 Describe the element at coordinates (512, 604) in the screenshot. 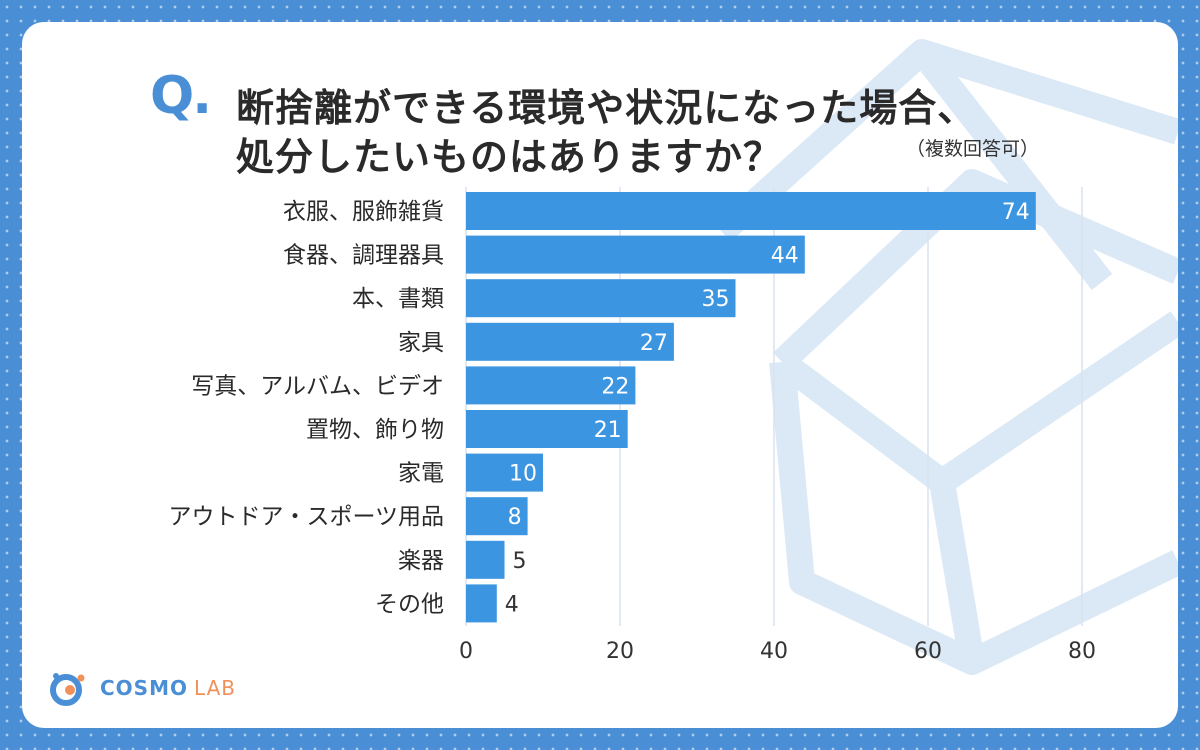

I see `data-label: 4` at that location.